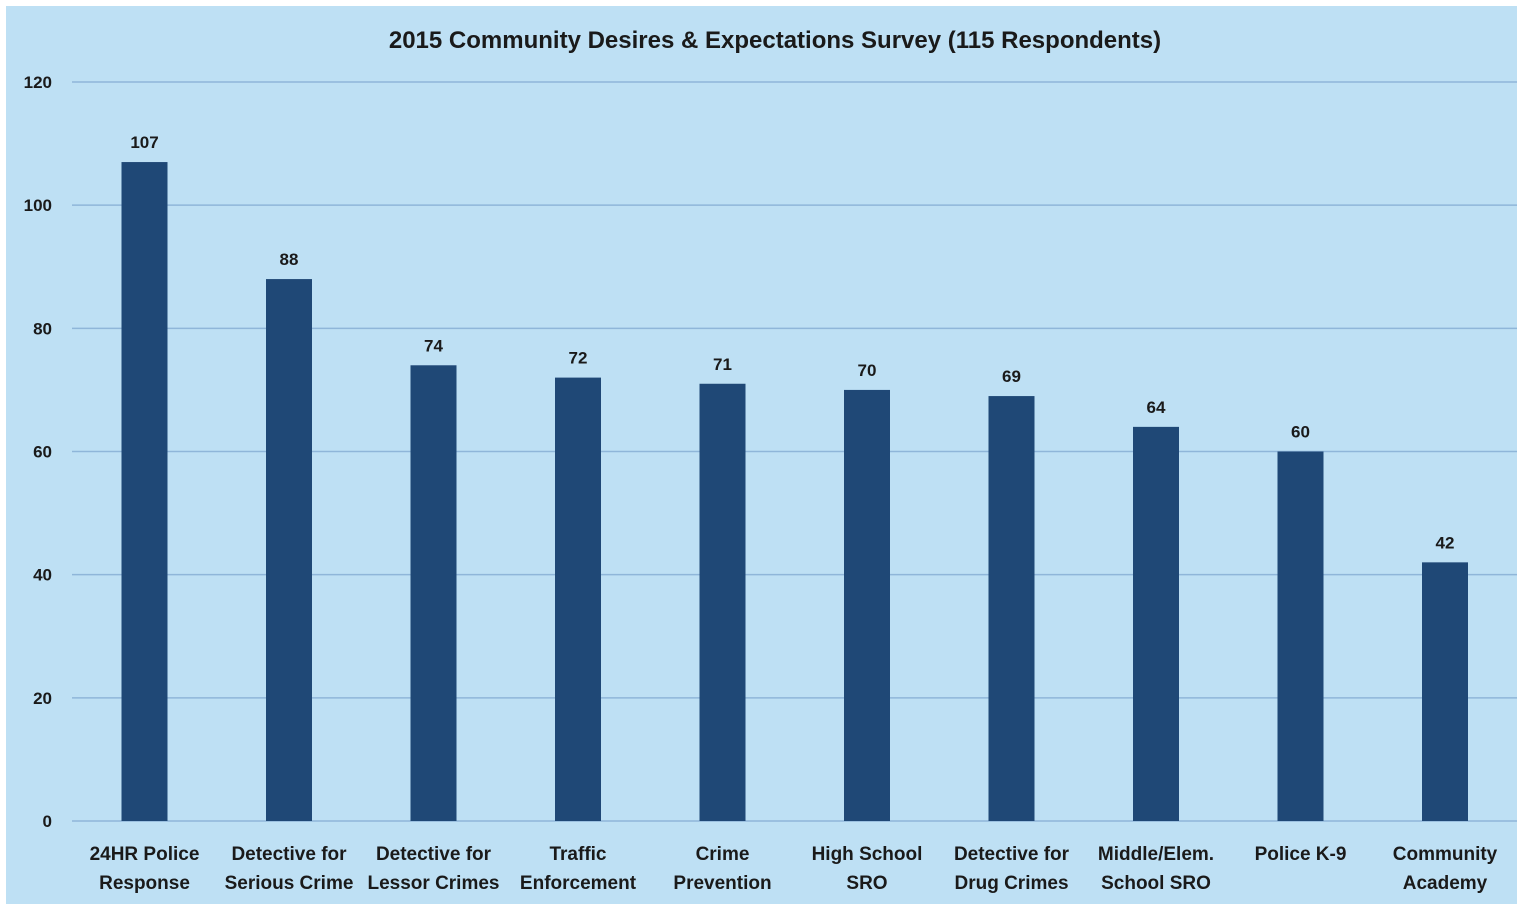  Describe the element at coordinates (433, 345) in the screenshot. I see `data-label: 74` at that location.